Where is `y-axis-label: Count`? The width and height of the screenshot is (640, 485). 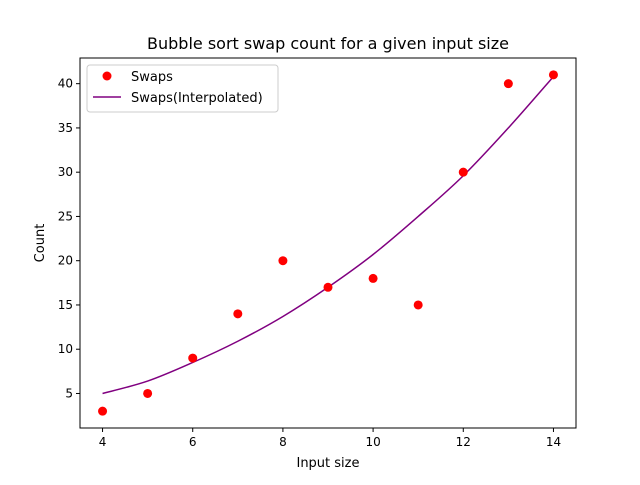 y-axis-label: Count is located at coordinates (40, 243).